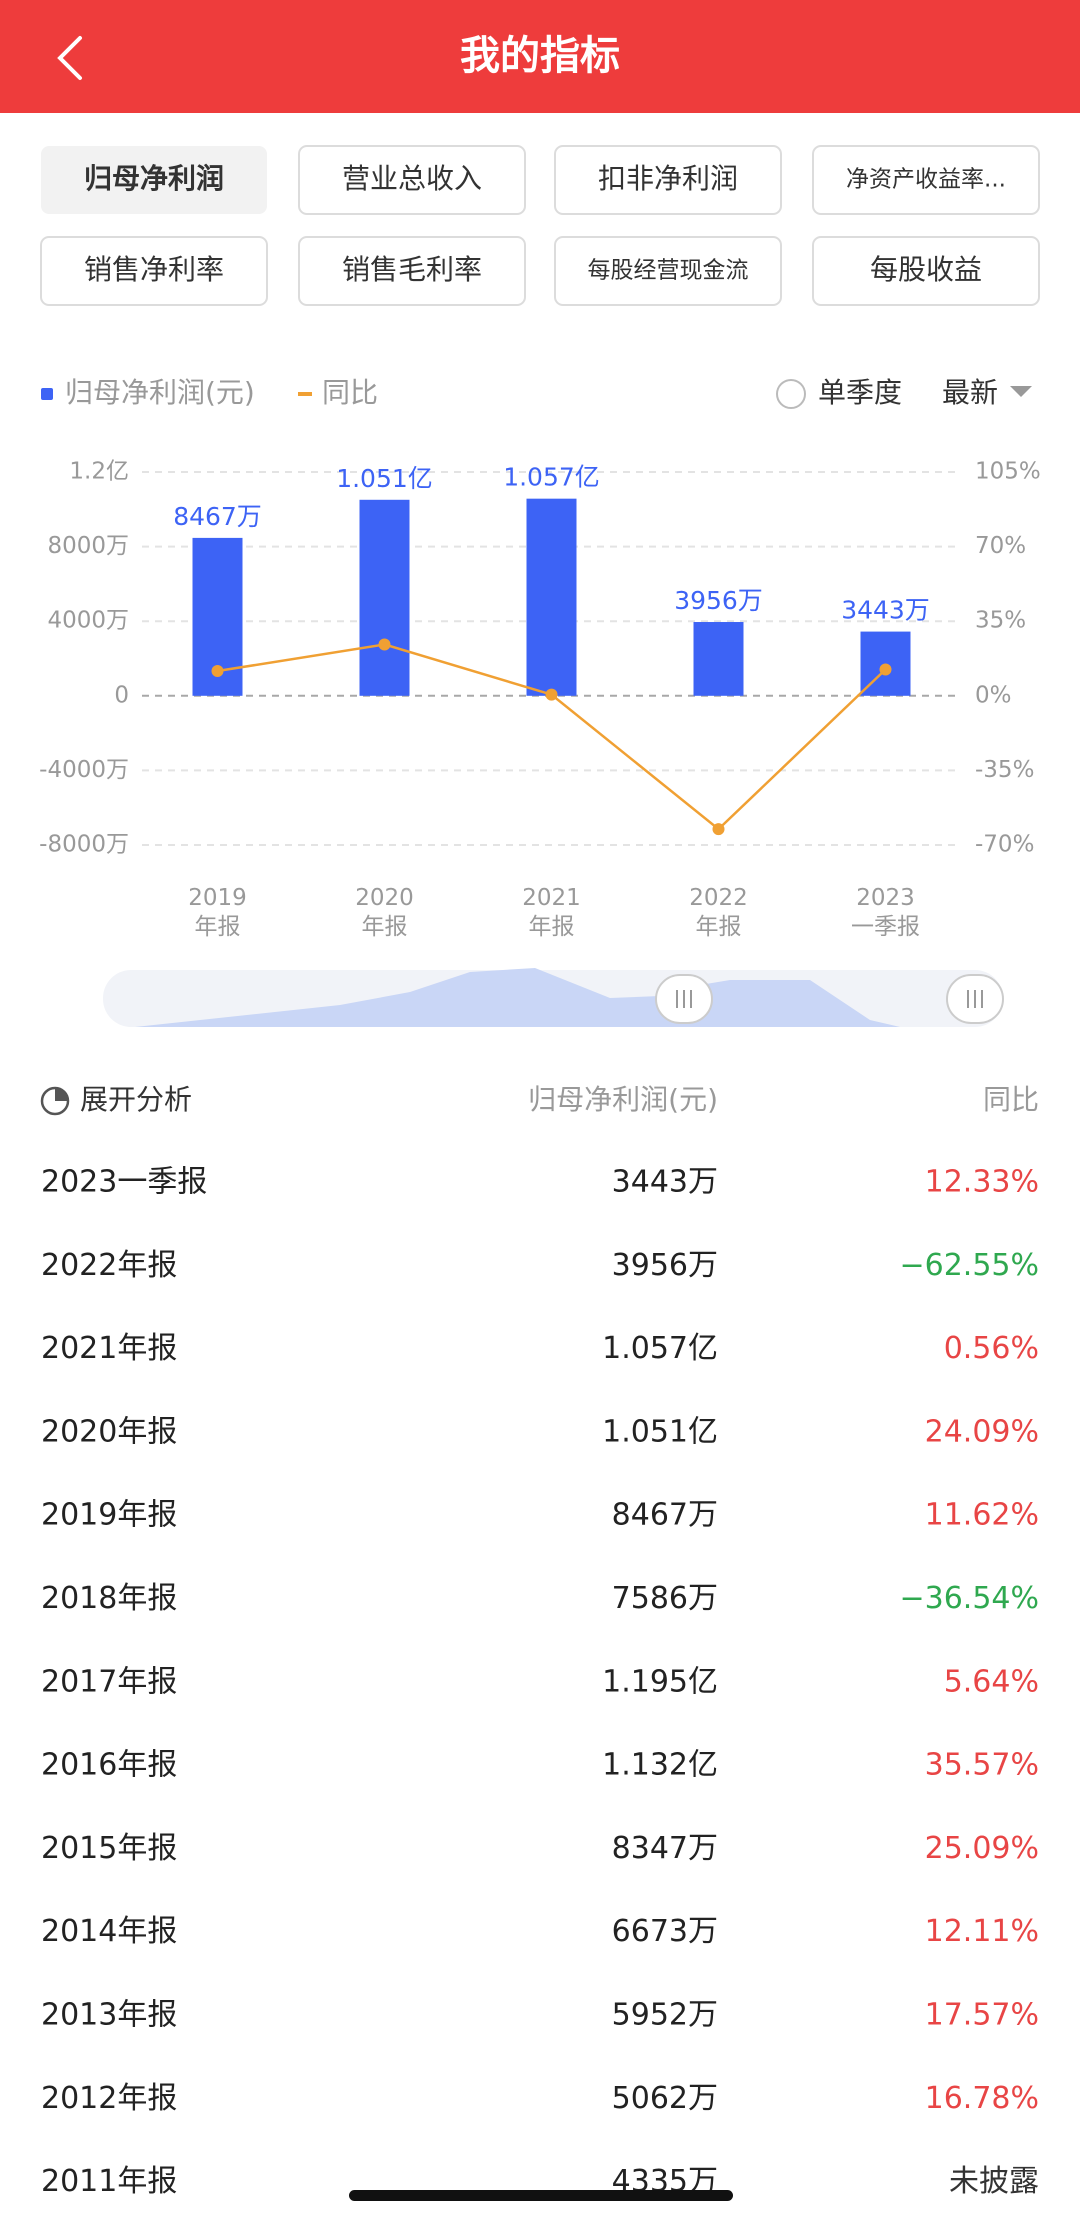  What do you see at coordinates (121, 695) in the screenshot?
I see `y-tick-label: 0` at bounding box center [121, 695].